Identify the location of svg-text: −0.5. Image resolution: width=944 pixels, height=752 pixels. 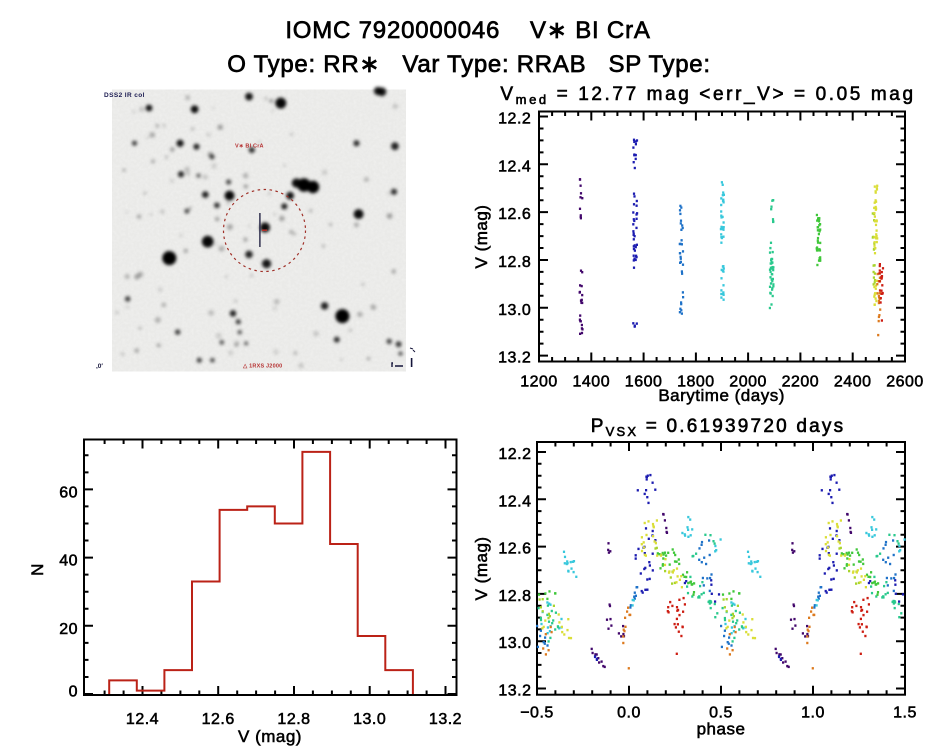
(537, 713).